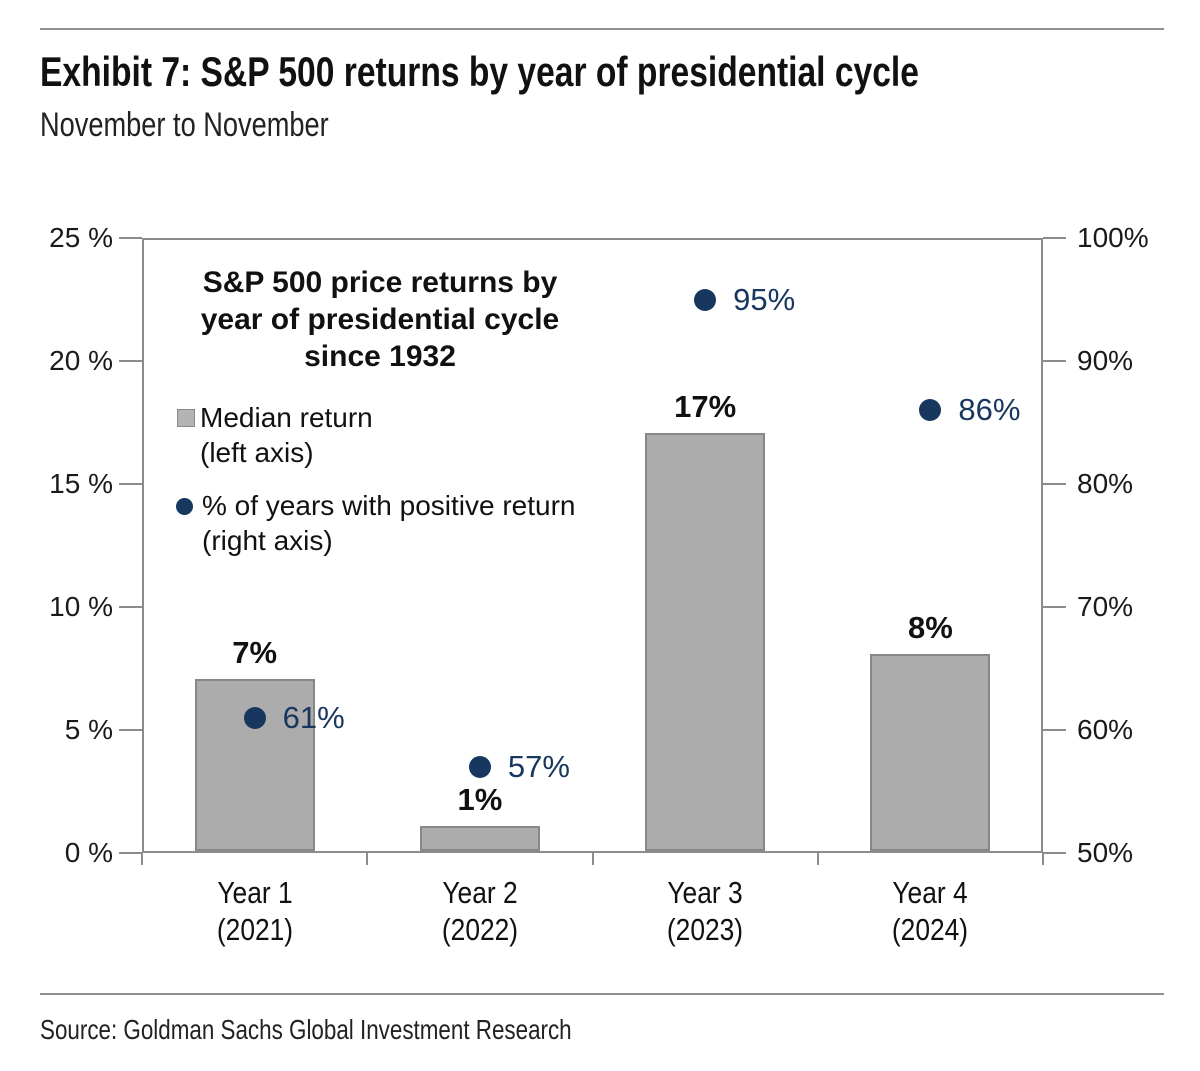 The height and width of the screenshot is (1071, 1200). Describe the element at coordinates (81, 483) in the screenshot. I see `left-axis-tick-label: 15 %` at that location.